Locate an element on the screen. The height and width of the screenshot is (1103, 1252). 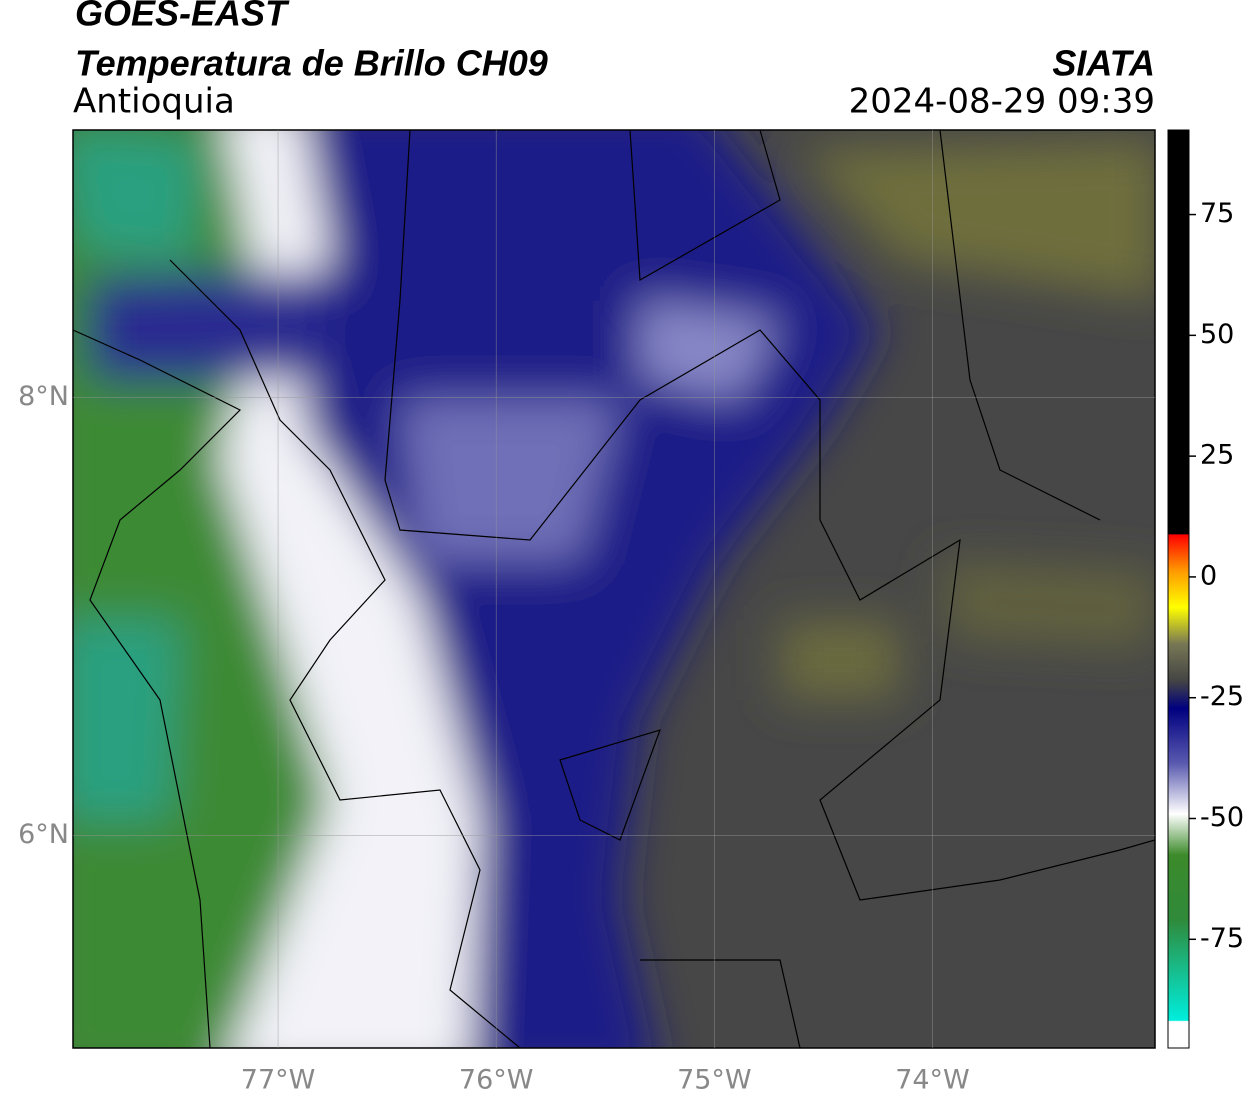
colorbar-tick-label: 0 is located at coordinates (1208, 575).